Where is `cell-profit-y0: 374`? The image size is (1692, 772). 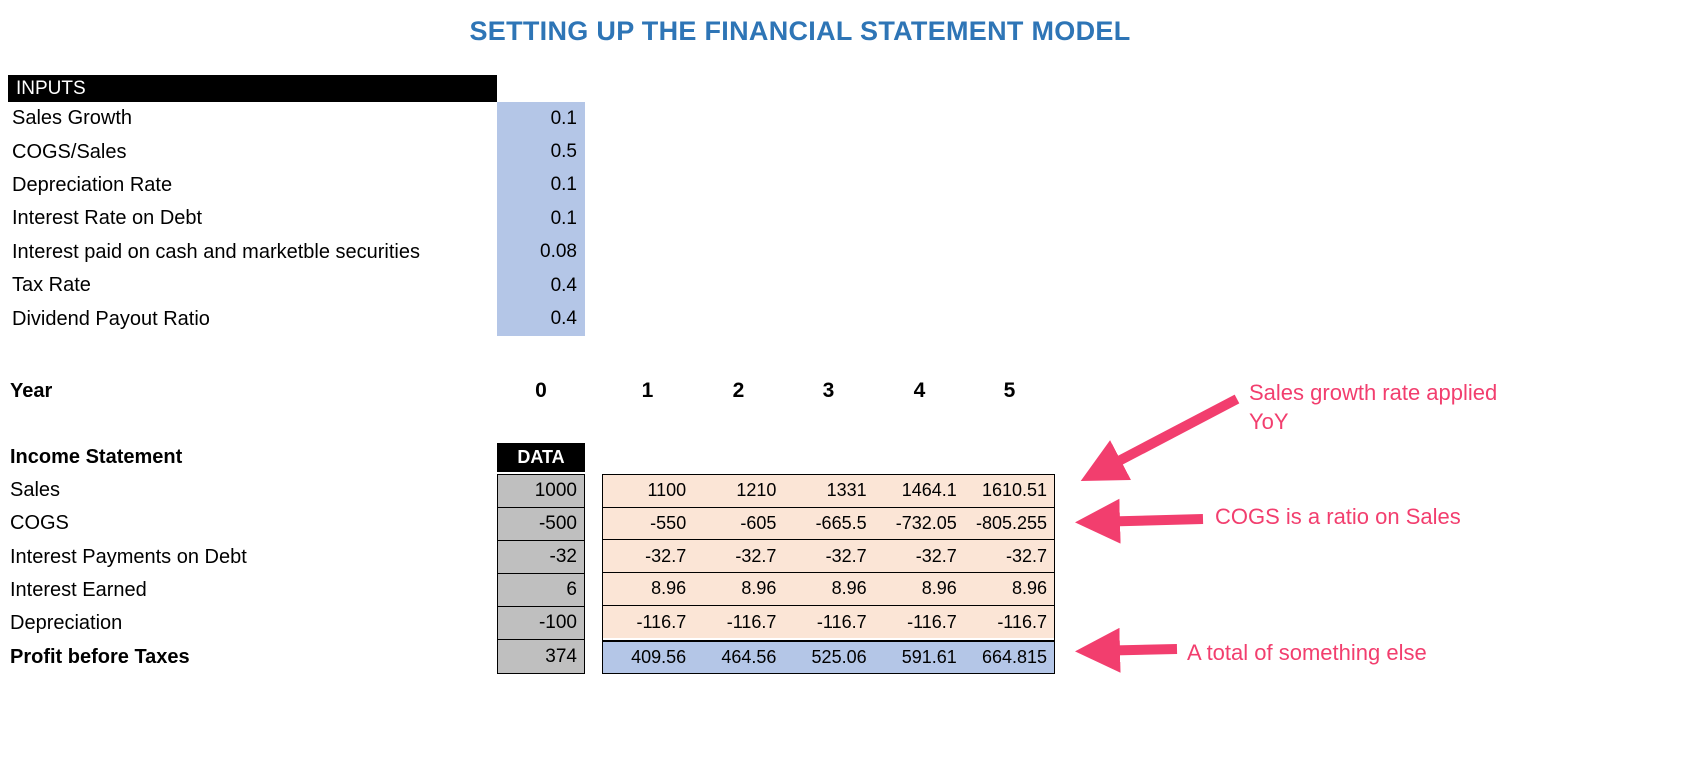
cell-profit-y0: 374 is located at coordinates (541, 657).